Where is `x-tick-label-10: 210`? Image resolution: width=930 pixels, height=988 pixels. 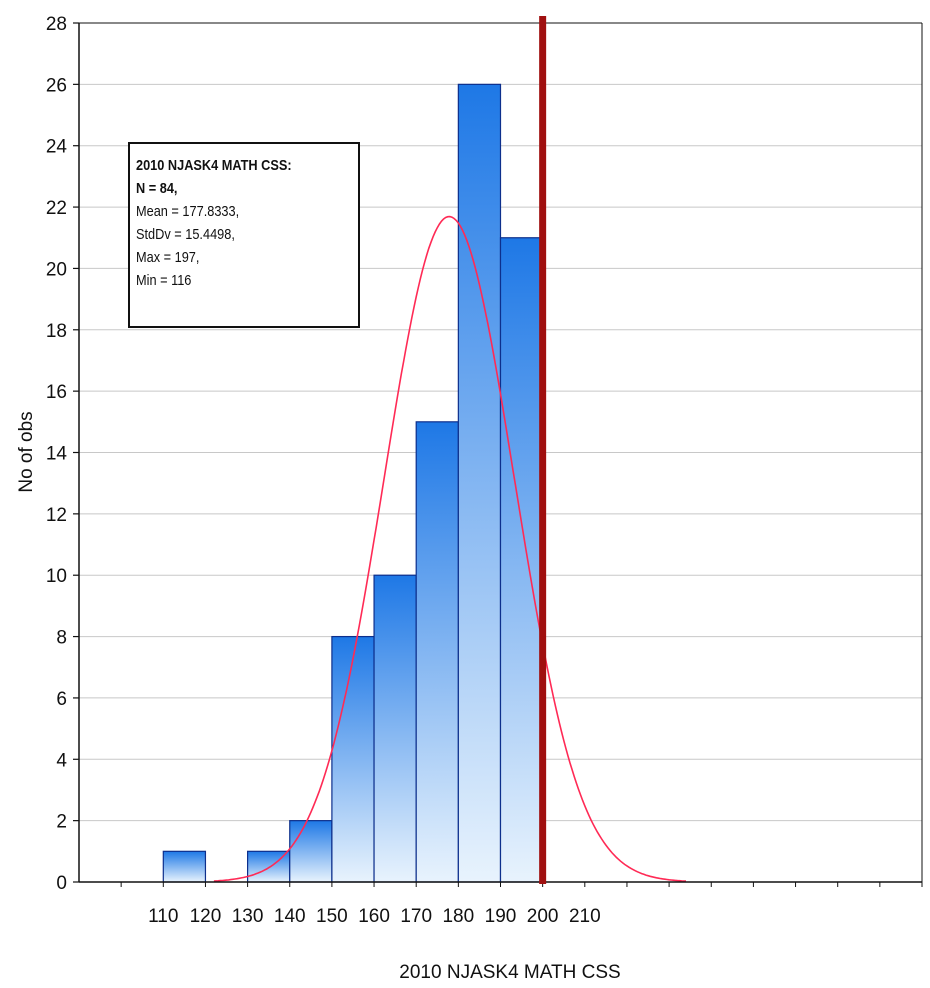
x-tick-label-10: 210 is located at coordinates (585, 916).